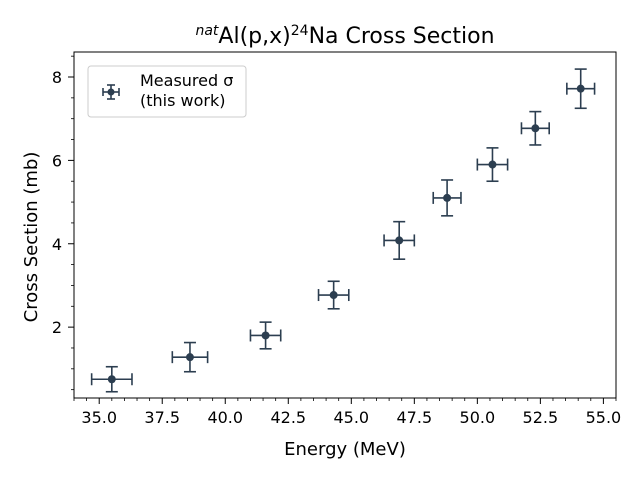  What do you see at coordinates (300, 31) in the screenshot?
I see `title-superscript-mass: 24` at bounding box center [300, 31].